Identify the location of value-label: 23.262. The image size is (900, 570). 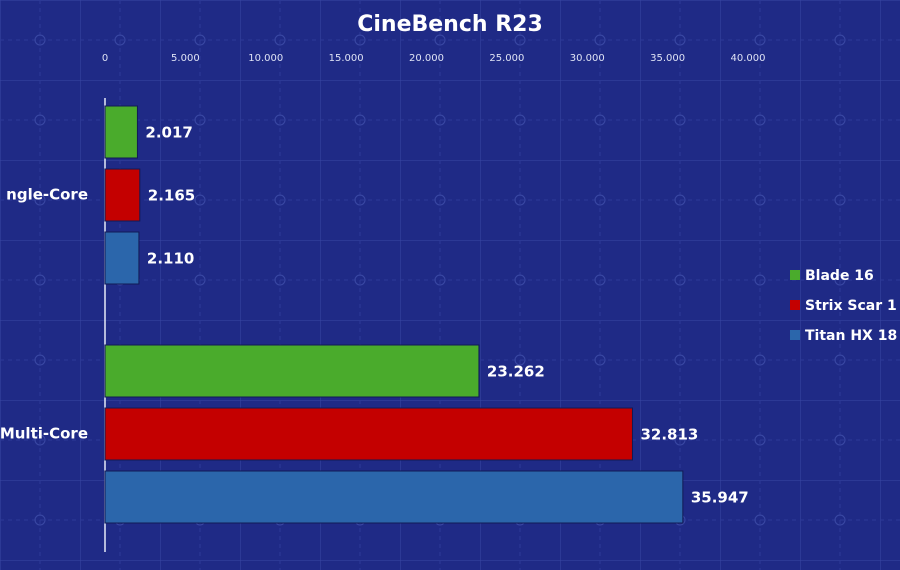
(516, 372).